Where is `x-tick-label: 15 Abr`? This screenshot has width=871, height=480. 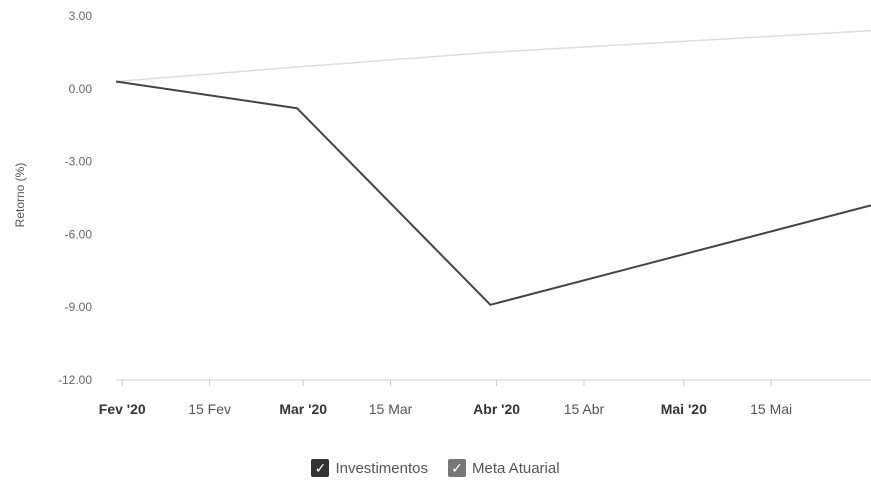
x-tick-label: 15 Abr is located at coordinates (584, 409).